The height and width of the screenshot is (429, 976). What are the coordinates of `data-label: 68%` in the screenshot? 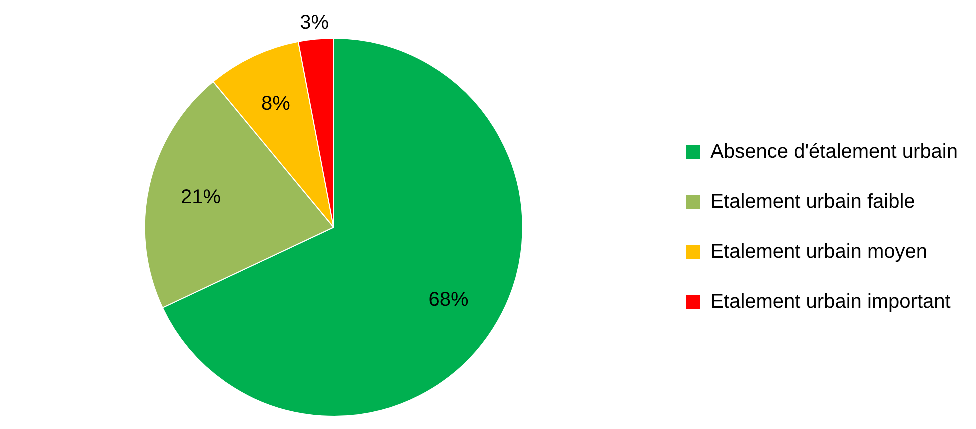 It's located at (448, 299).